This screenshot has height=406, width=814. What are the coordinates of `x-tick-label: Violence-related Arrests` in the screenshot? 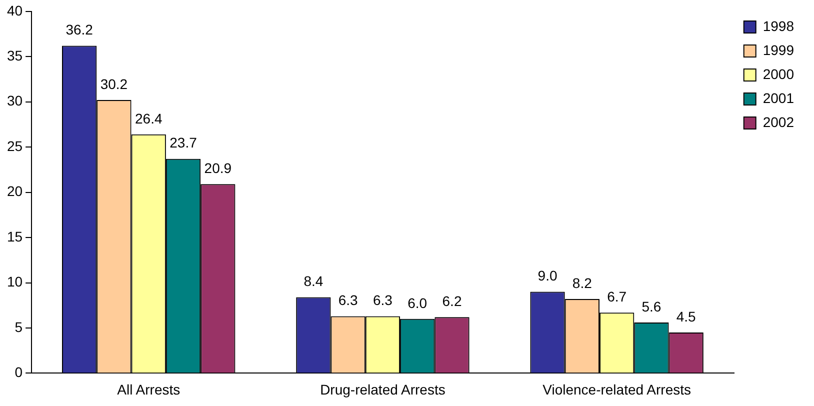 It's located at (616, 389).